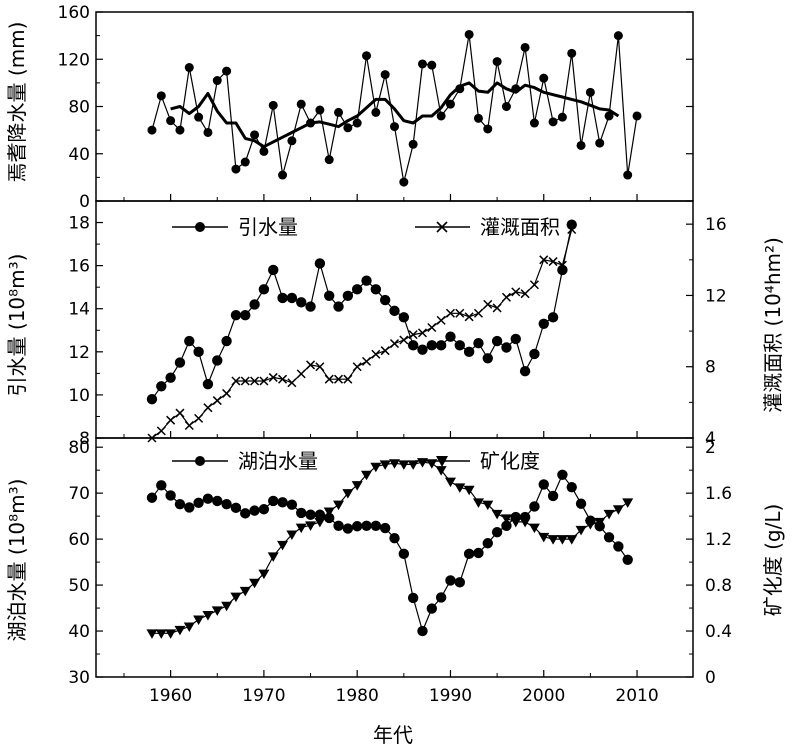  What do you see at coordinates (79, 396) in the screenshot?
I see `y-tick-label: 10` at bounding box center [79, 396].